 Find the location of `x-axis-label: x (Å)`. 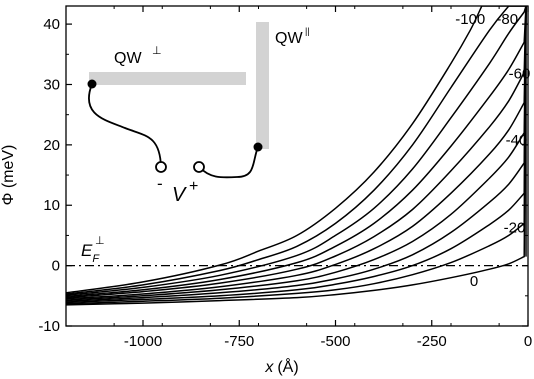

x-axis-label: x (Å) is located at coordinates (281, 366).